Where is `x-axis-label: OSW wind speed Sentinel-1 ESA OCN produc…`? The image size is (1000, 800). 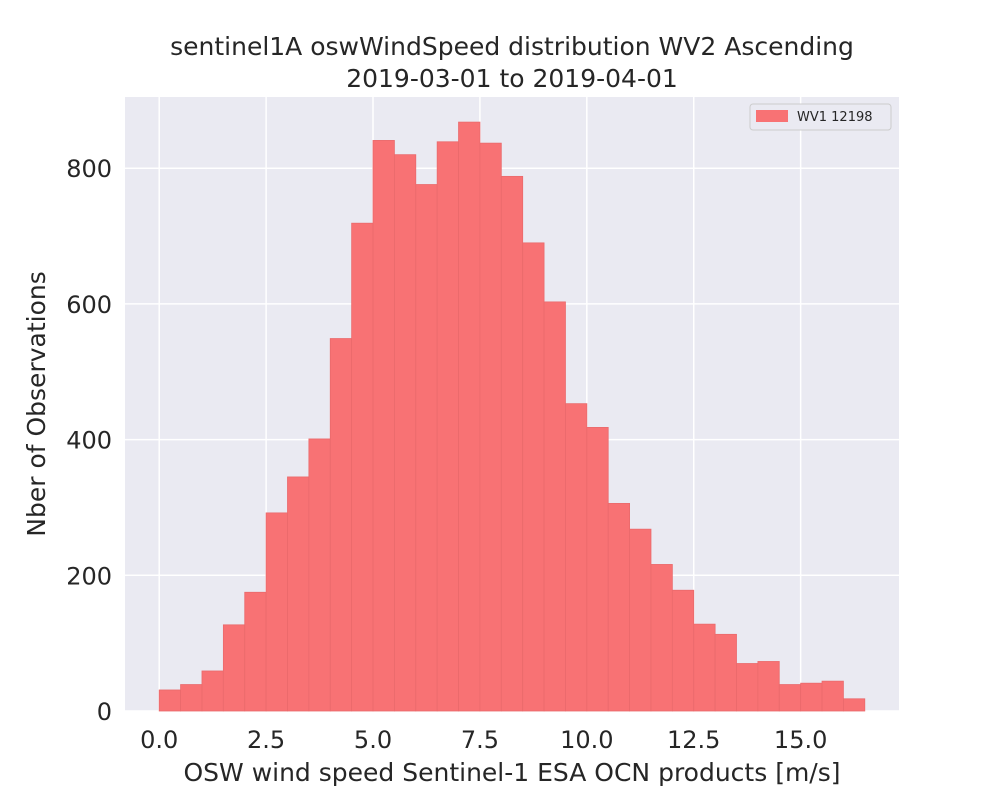 x-axis-label: OSW wind speed Sentinel-1 ESA OCN produc… is located at coordinates (511, 772).